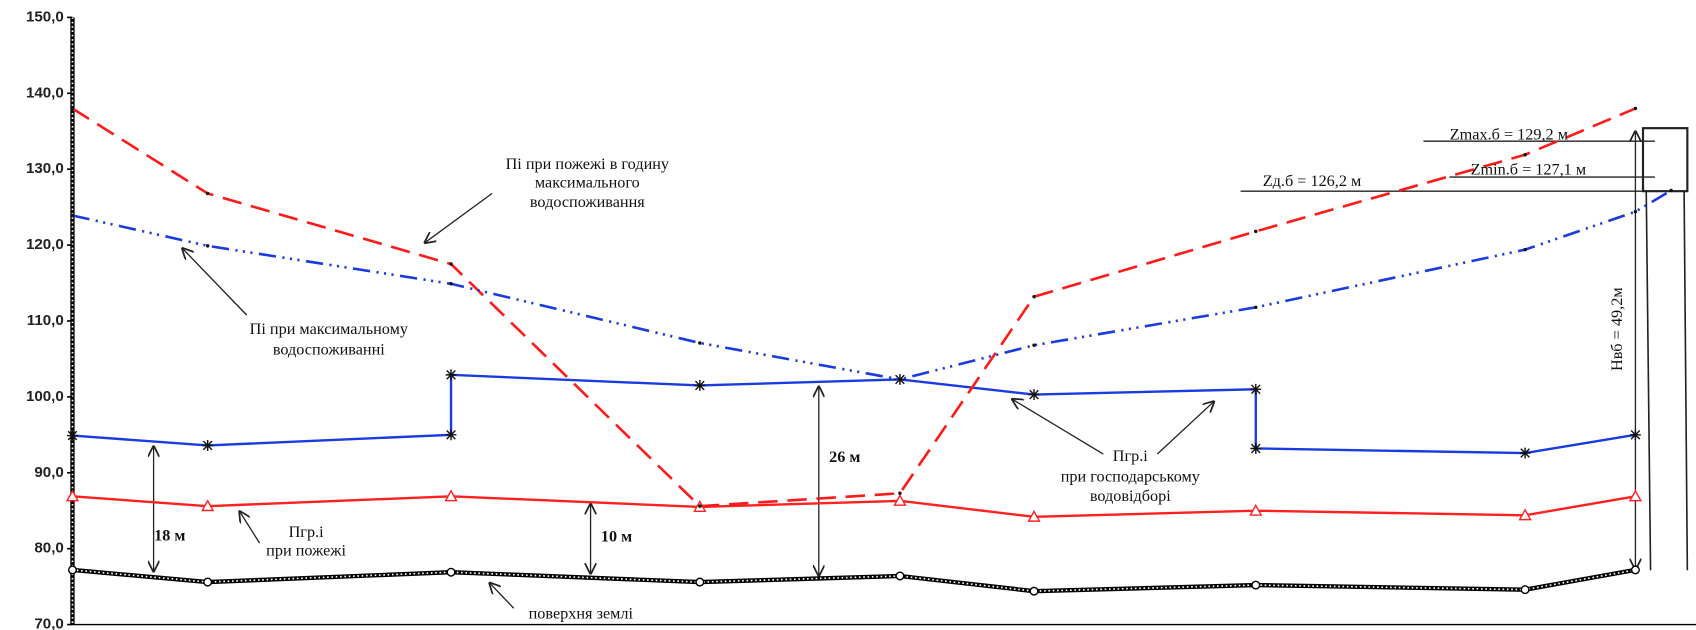  Describe the element at coordinates (616, 536) in the screenshot. I see `annotation: 10 м` at that location.